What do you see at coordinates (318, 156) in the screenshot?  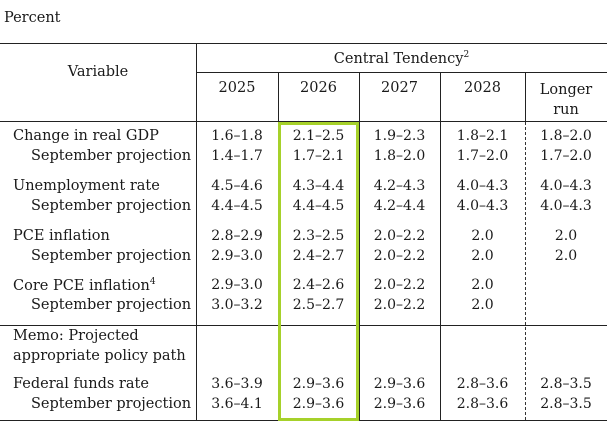 I see `table-cell: 1.7–2.1` at bounding box center [318, 156].